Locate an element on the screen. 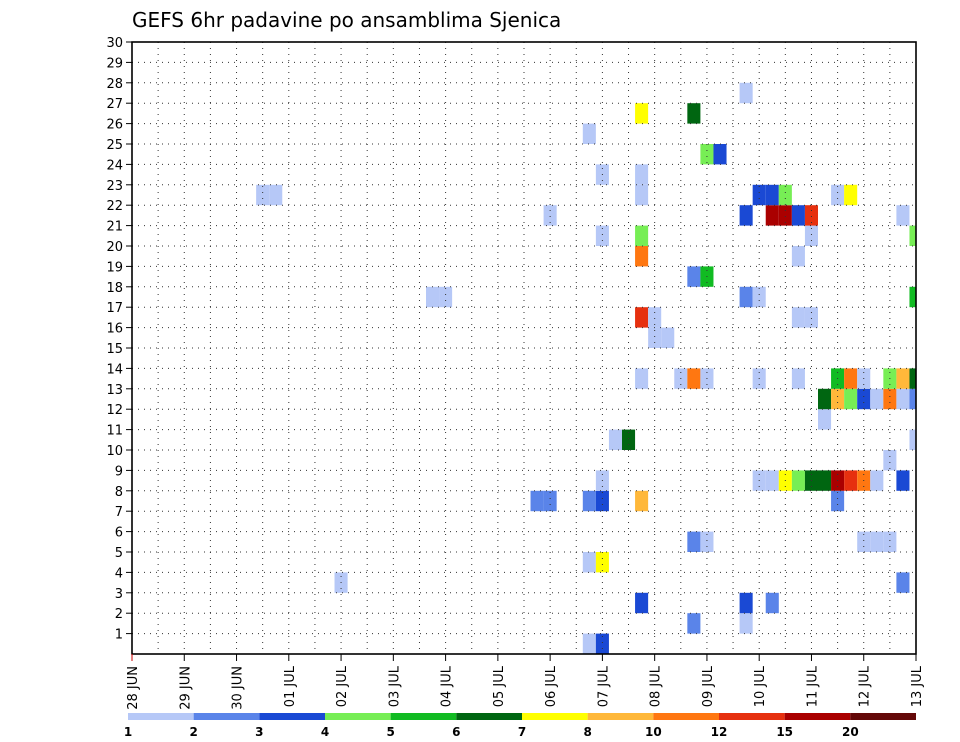  x-tick-label: 02 JUL is located at coordinates (342, 686).